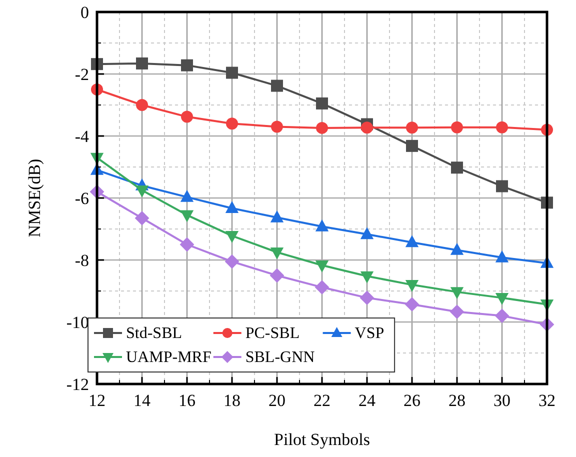 This screenshot has width=576, height=457. What do you see at coordinates (412, 400) in the screenshot?
I see `x-tick-label: 26` at bounding box center [412, 400].